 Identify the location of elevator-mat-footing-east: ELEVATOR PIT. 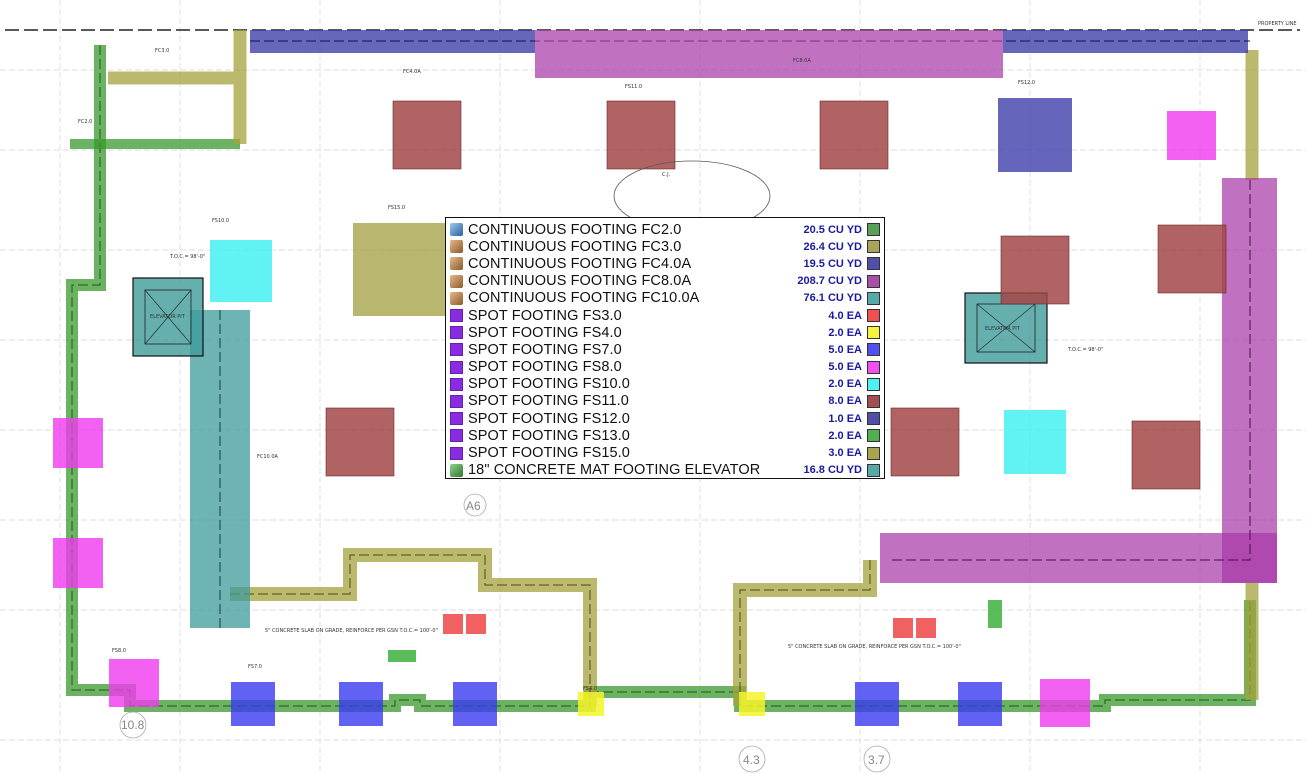
(1006, 328).